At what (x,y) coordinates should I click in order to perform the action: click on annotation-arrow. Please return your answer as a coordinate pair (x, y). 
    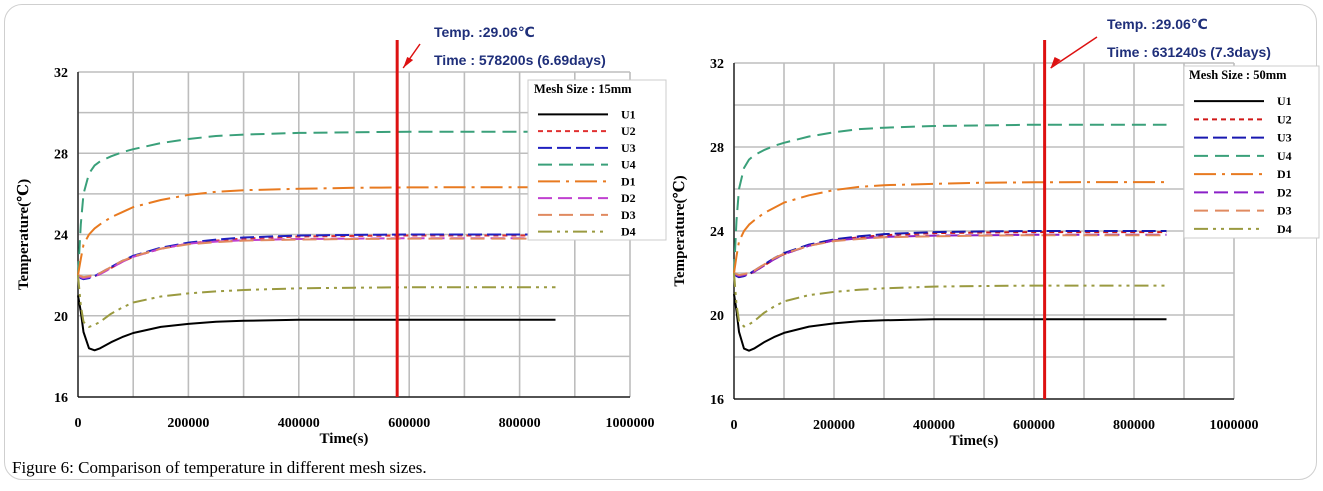
    Looking at the image, I should click on (1074, 52).